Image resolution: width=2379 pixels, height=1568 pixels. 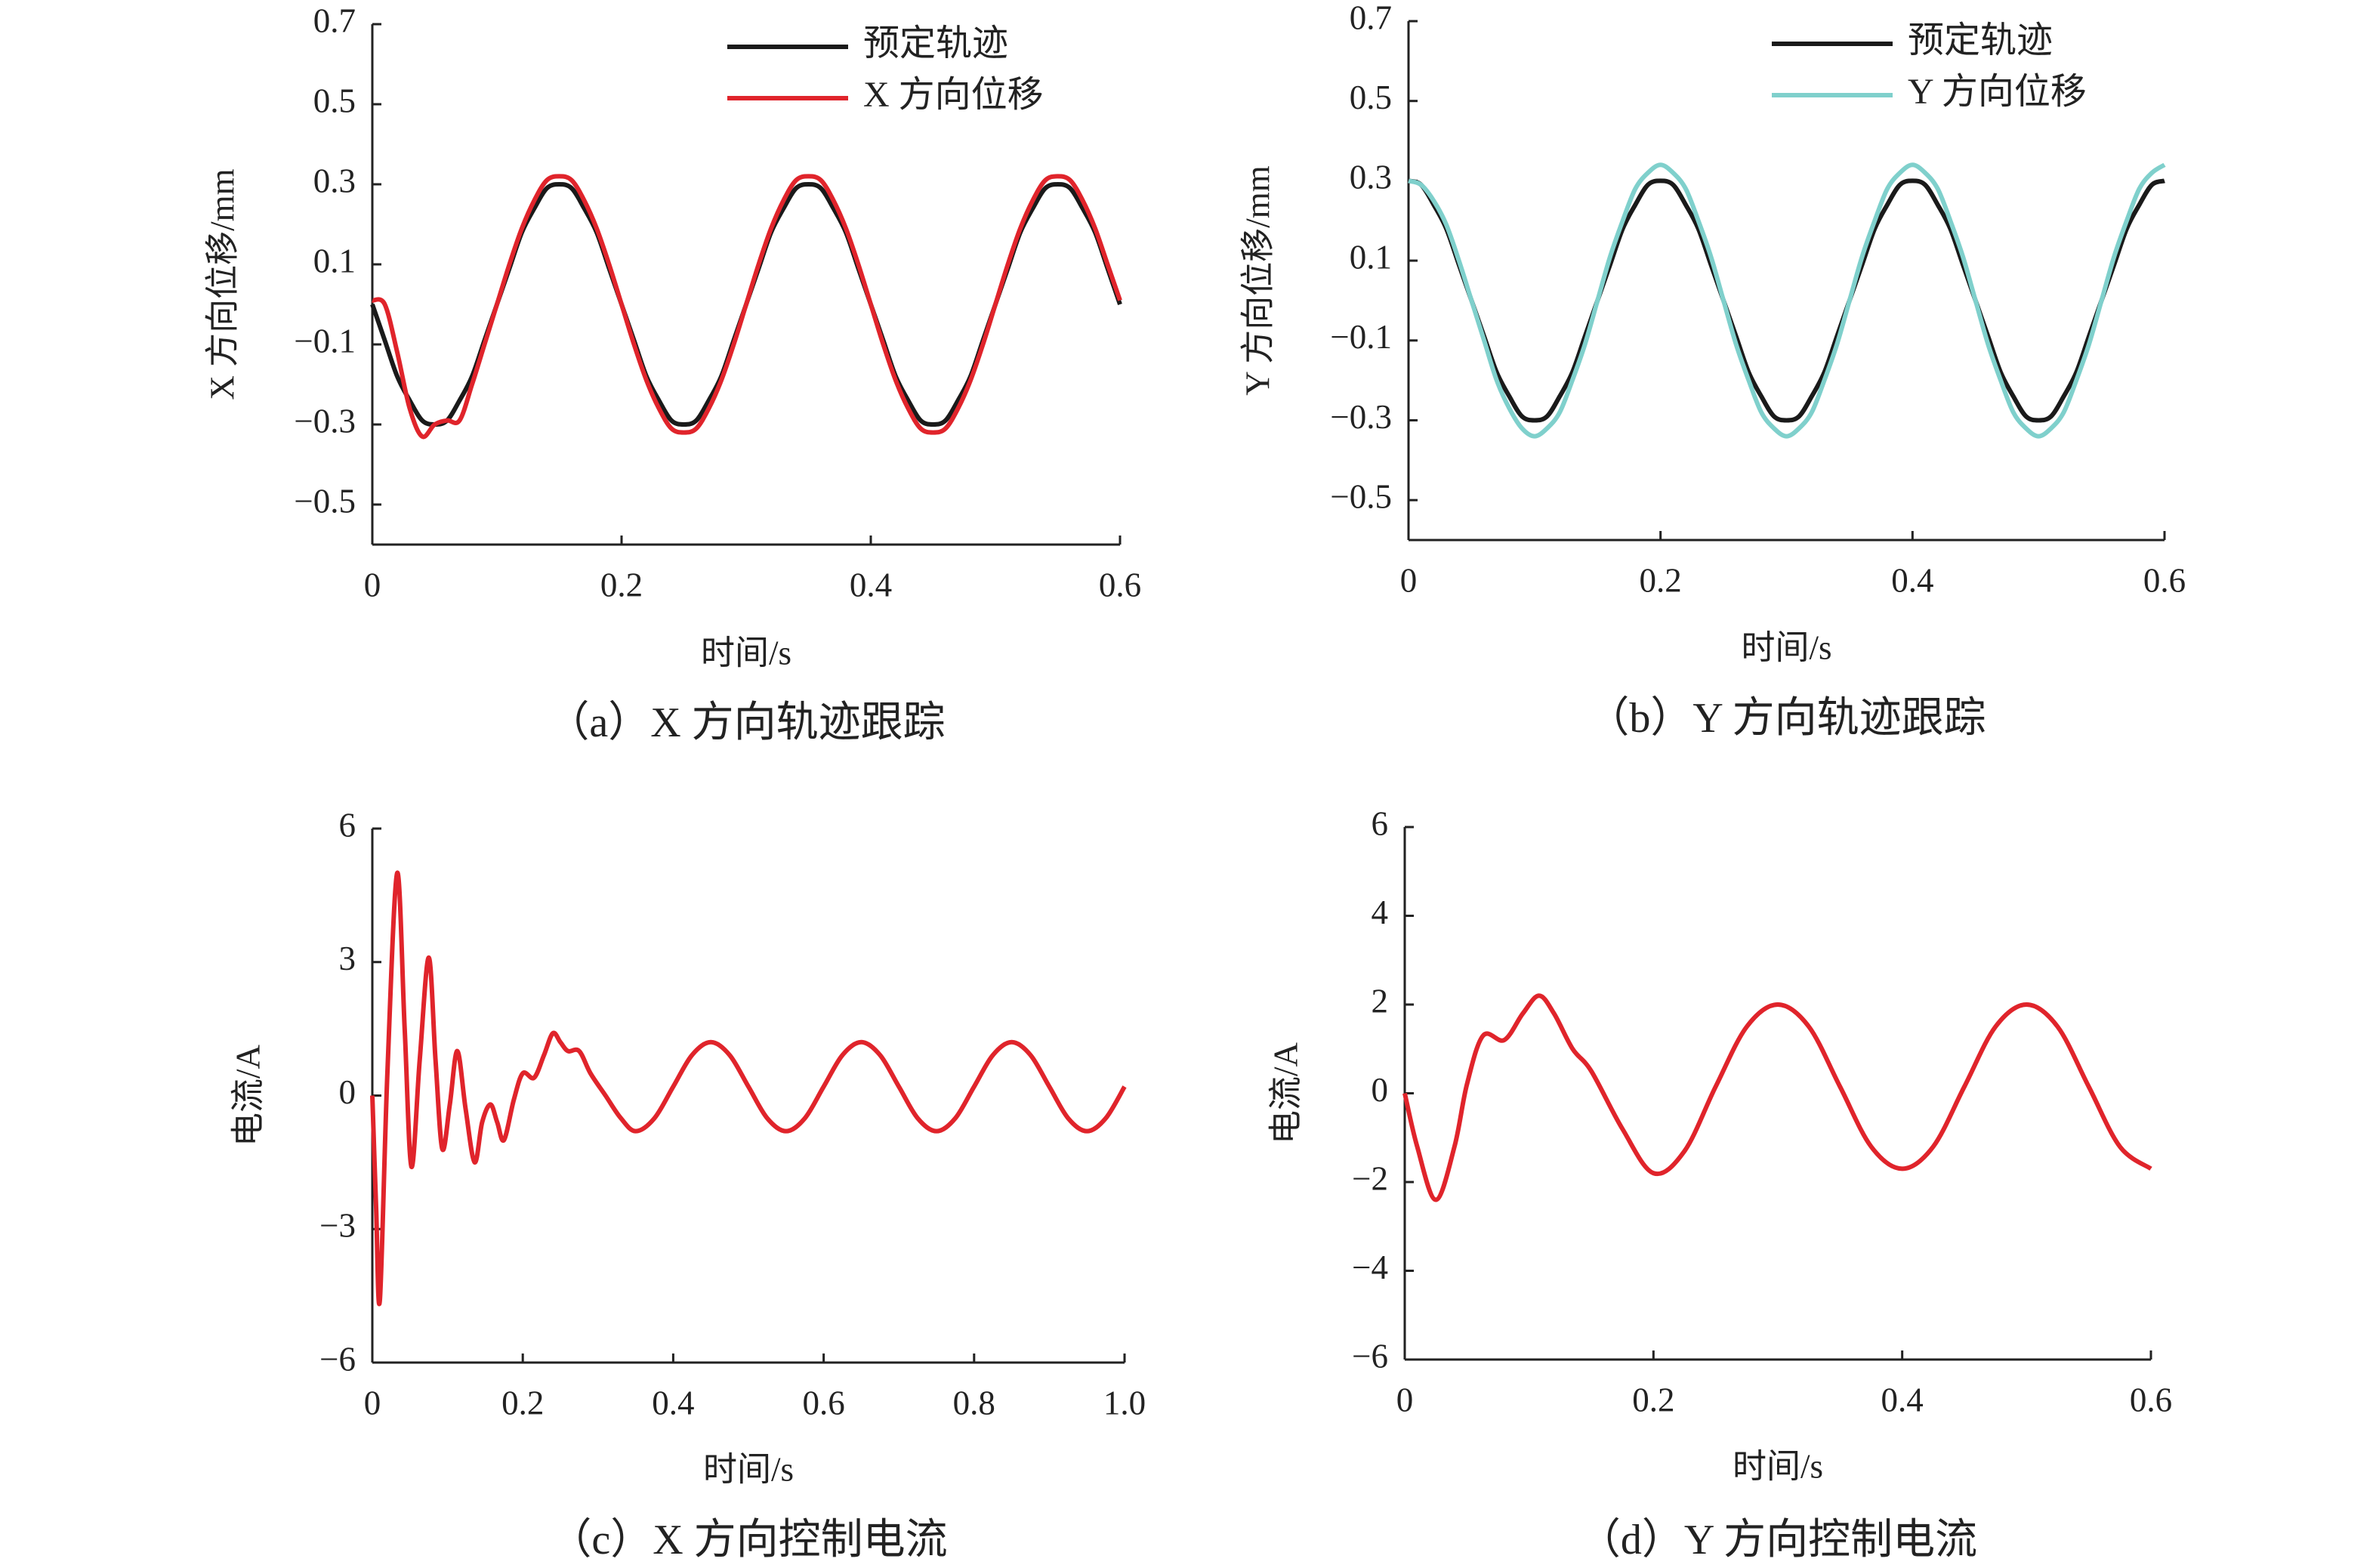 What do you see at coordinates (1124, 1402) in the screenshot?
I see `x-tick-label: 1.0` at bounding box center [1124, 1402].